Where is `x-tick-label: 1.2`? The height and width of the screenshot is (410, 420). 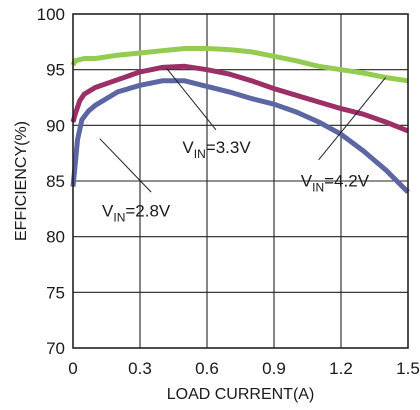 x-tick-label: 1.2 is located at coordinates (341, 368).